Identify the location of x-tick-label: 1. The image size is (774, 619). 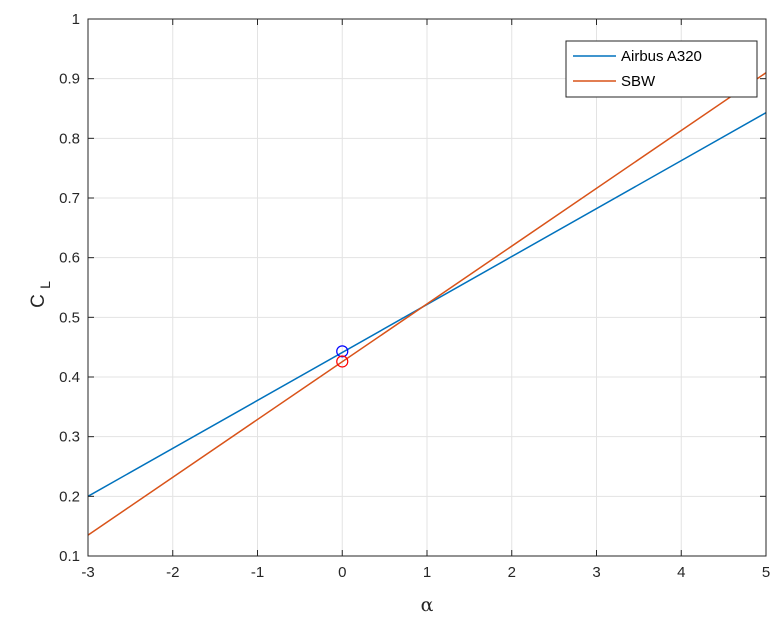
(427, 572).